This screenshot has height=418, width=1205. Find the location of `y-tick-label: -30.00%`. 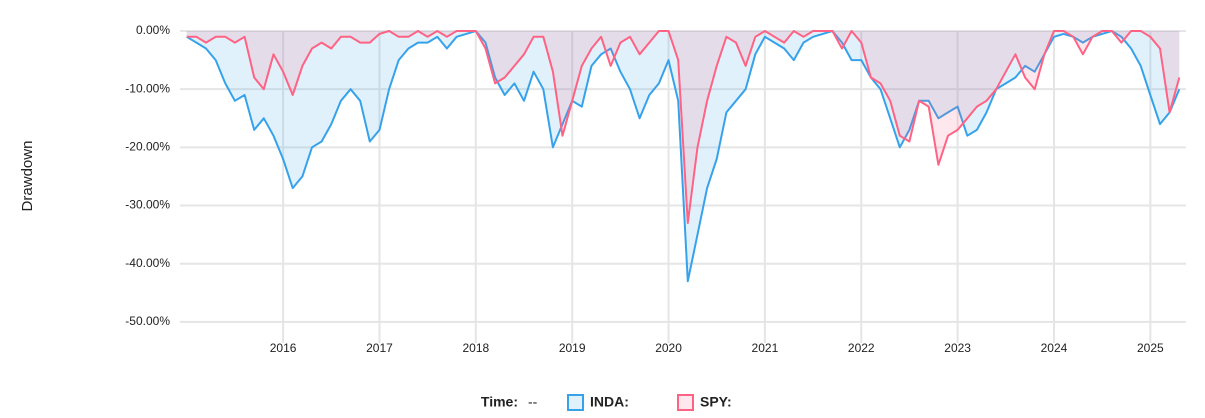

y-tick-label: -30.00% is located at coordinates (147, 205).